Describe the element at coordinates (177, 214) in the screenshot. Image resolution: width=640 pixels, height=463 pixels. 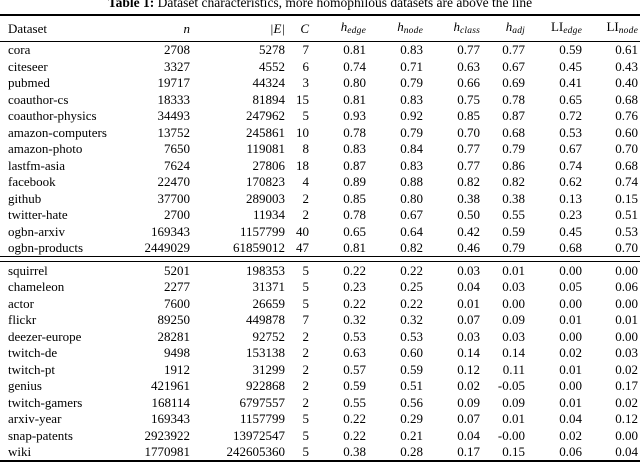
I see `value-cell: 2700` at that location.